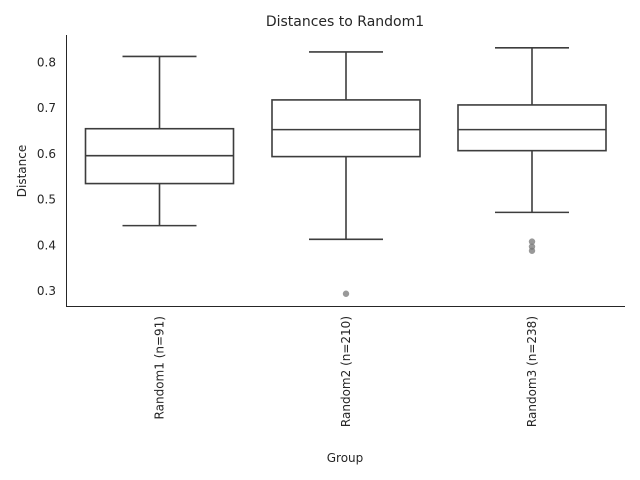 Image resolution: width=640 pixels, height=480 pixels. What do you see at coordinates (46, 200) in the screenshot?
I see `y-tick-label: 0.5` at bounding box center [46, 200].